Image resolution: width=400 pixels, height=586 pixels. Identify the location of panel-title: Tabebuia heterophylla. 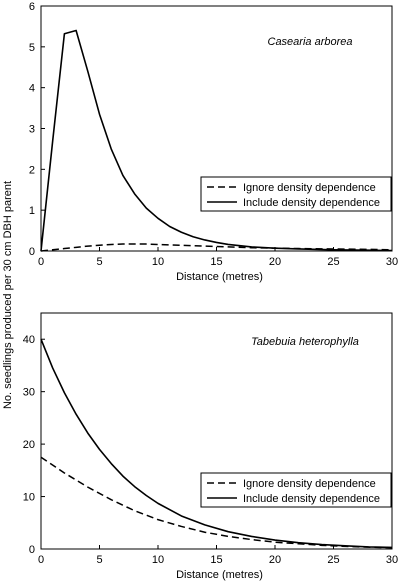
(305, 342).